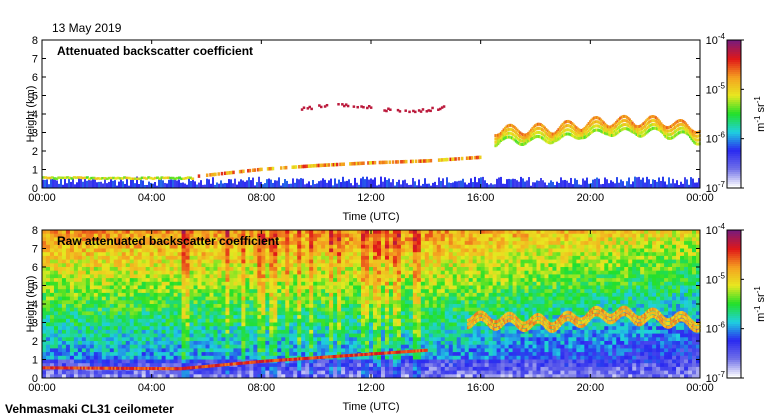  What do you see at coordinates (734, 113) in the screenshot?
I see `colorbar-swatch` at bounding box center [734, 113].